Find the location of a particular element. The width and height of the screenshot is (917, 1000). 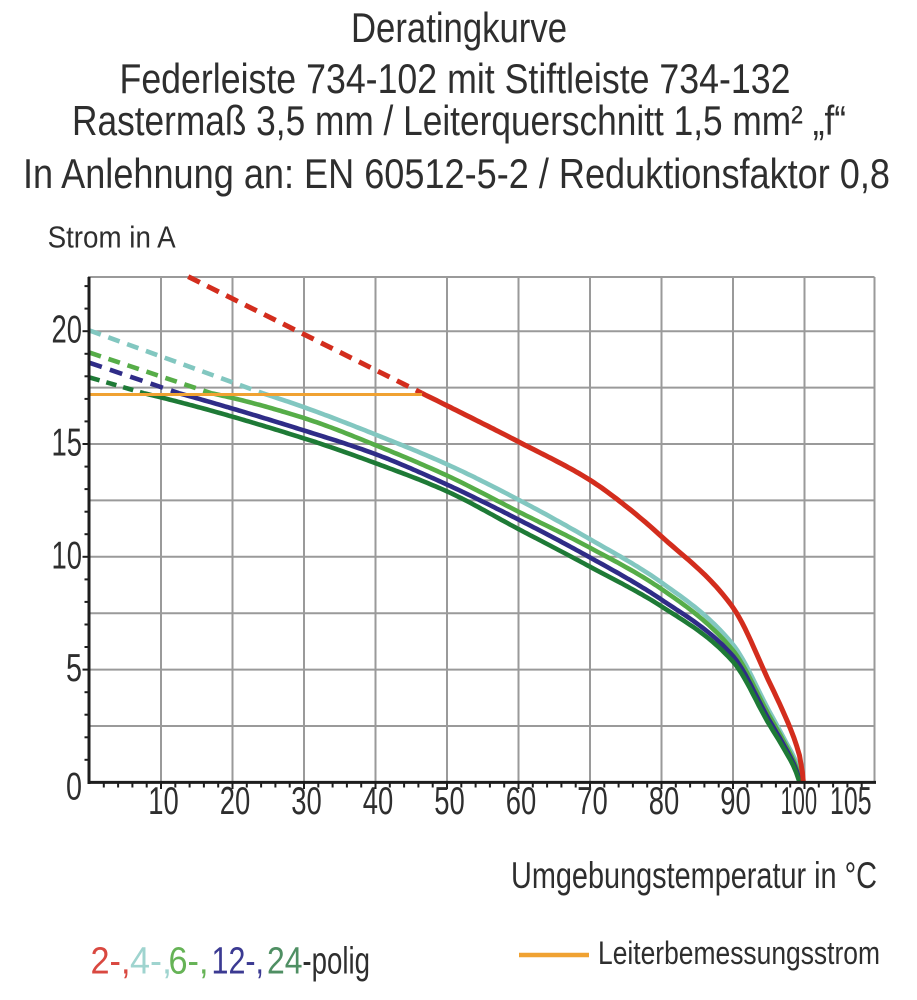

svg-text: 0 is located at coordinates (74, 787).